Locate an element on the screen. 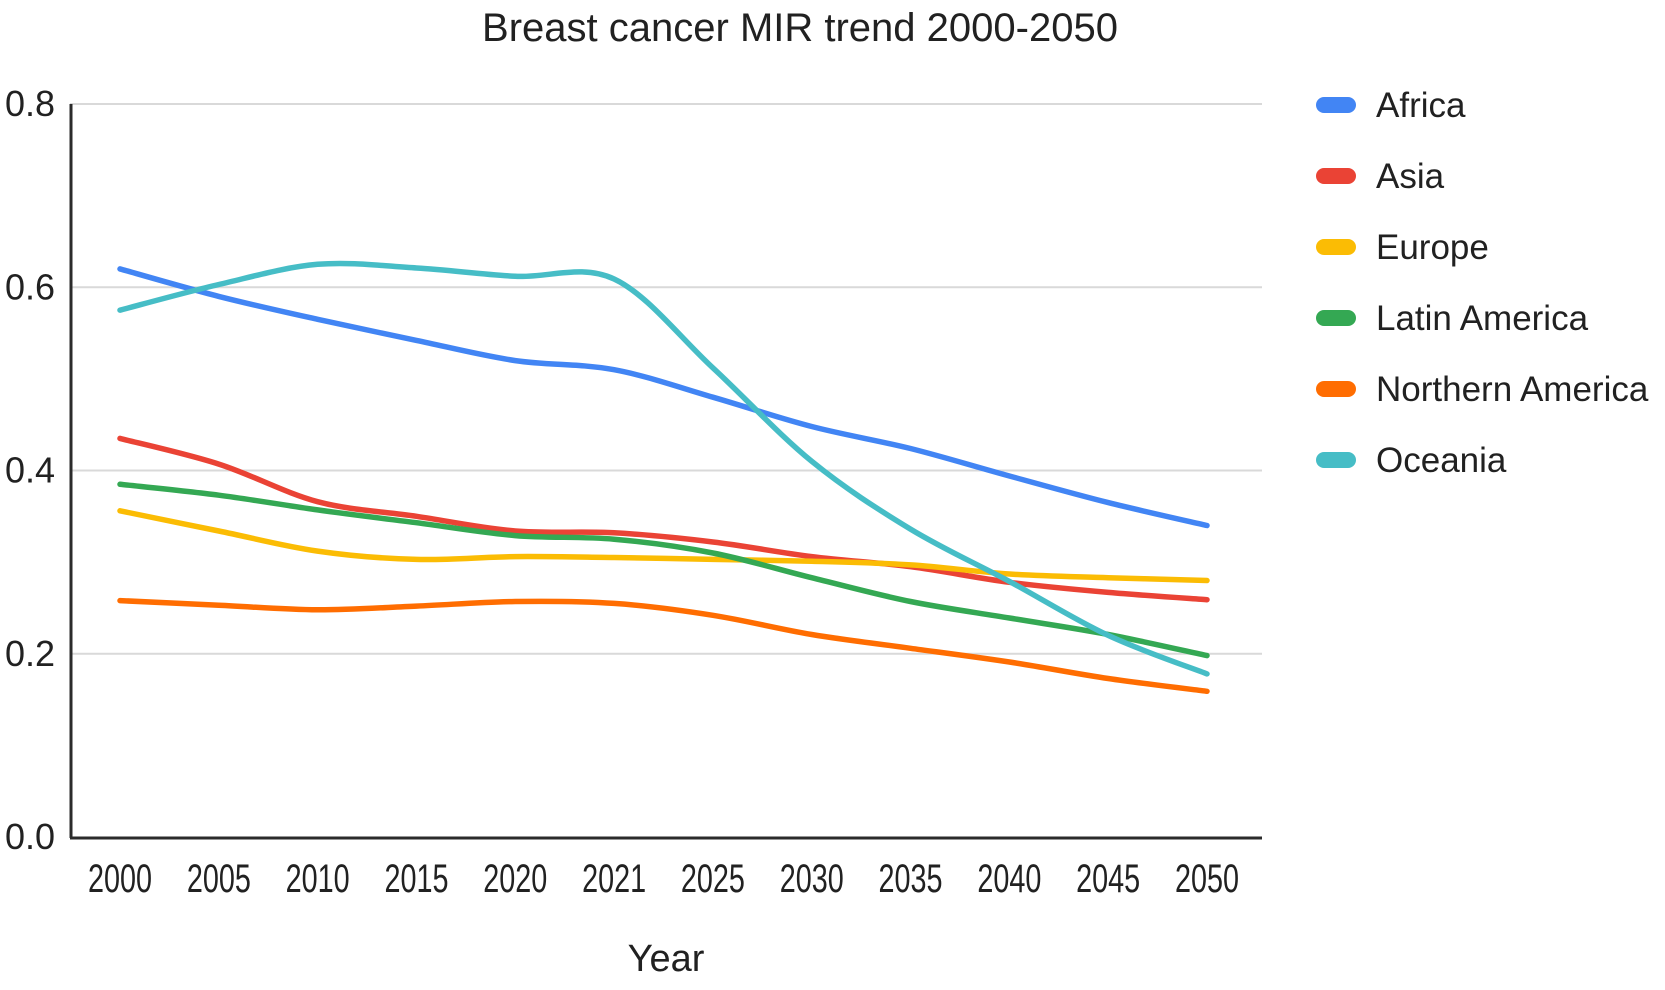 This screenshot has height=990, width=1665. legend-label: Latin America is located at coordinates (1482, 318).